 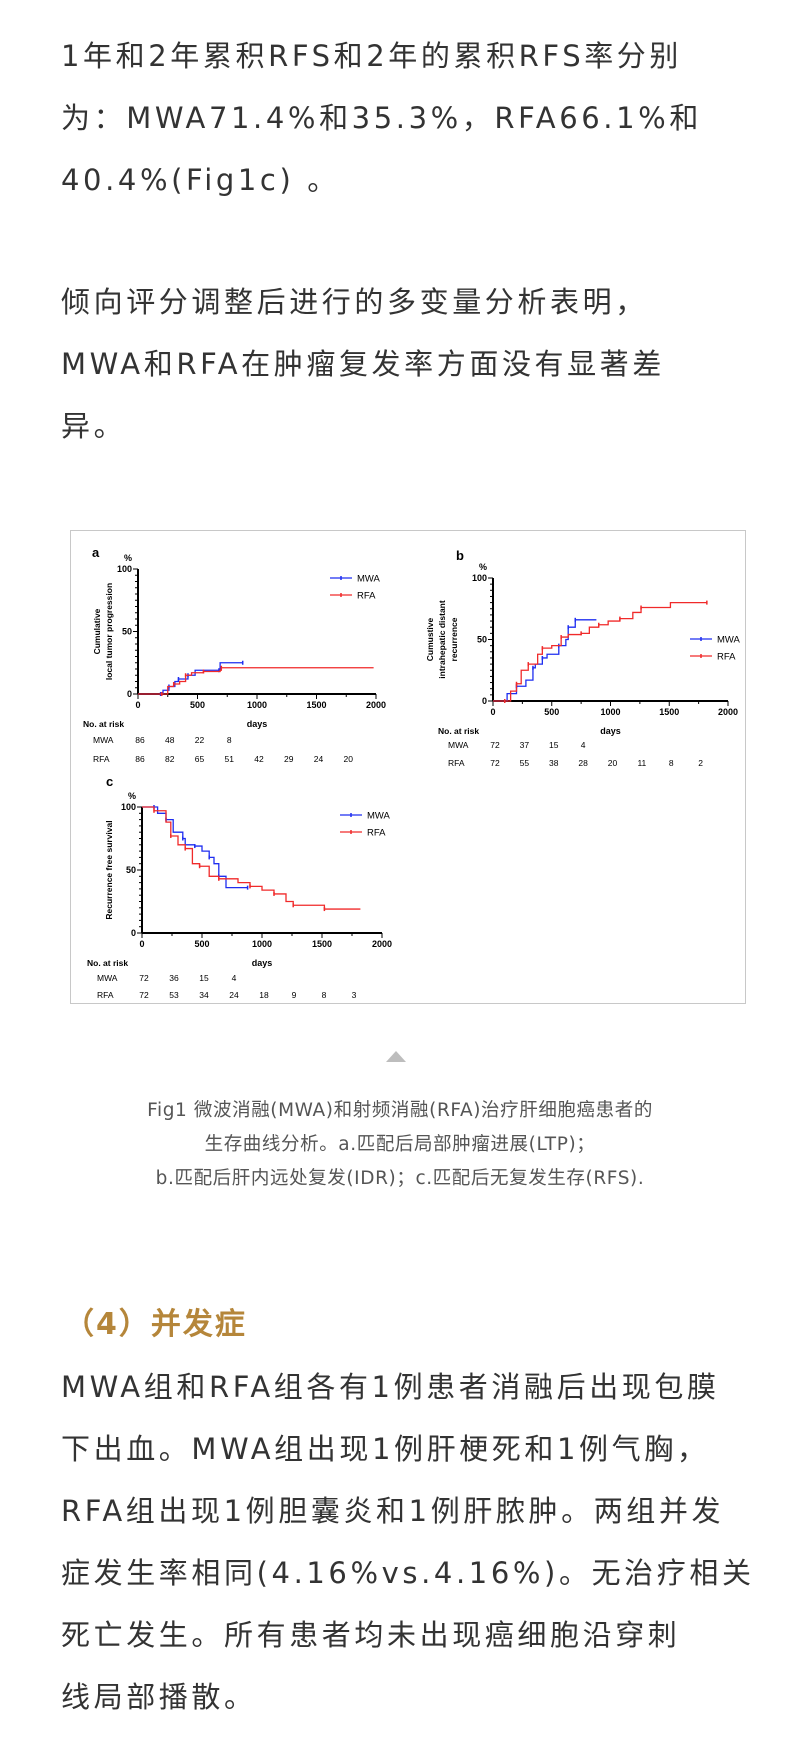 What do you see at coordinates (109, 781) in the screenshot?
I see `panel-label: c` at bounding box center [109, 781].